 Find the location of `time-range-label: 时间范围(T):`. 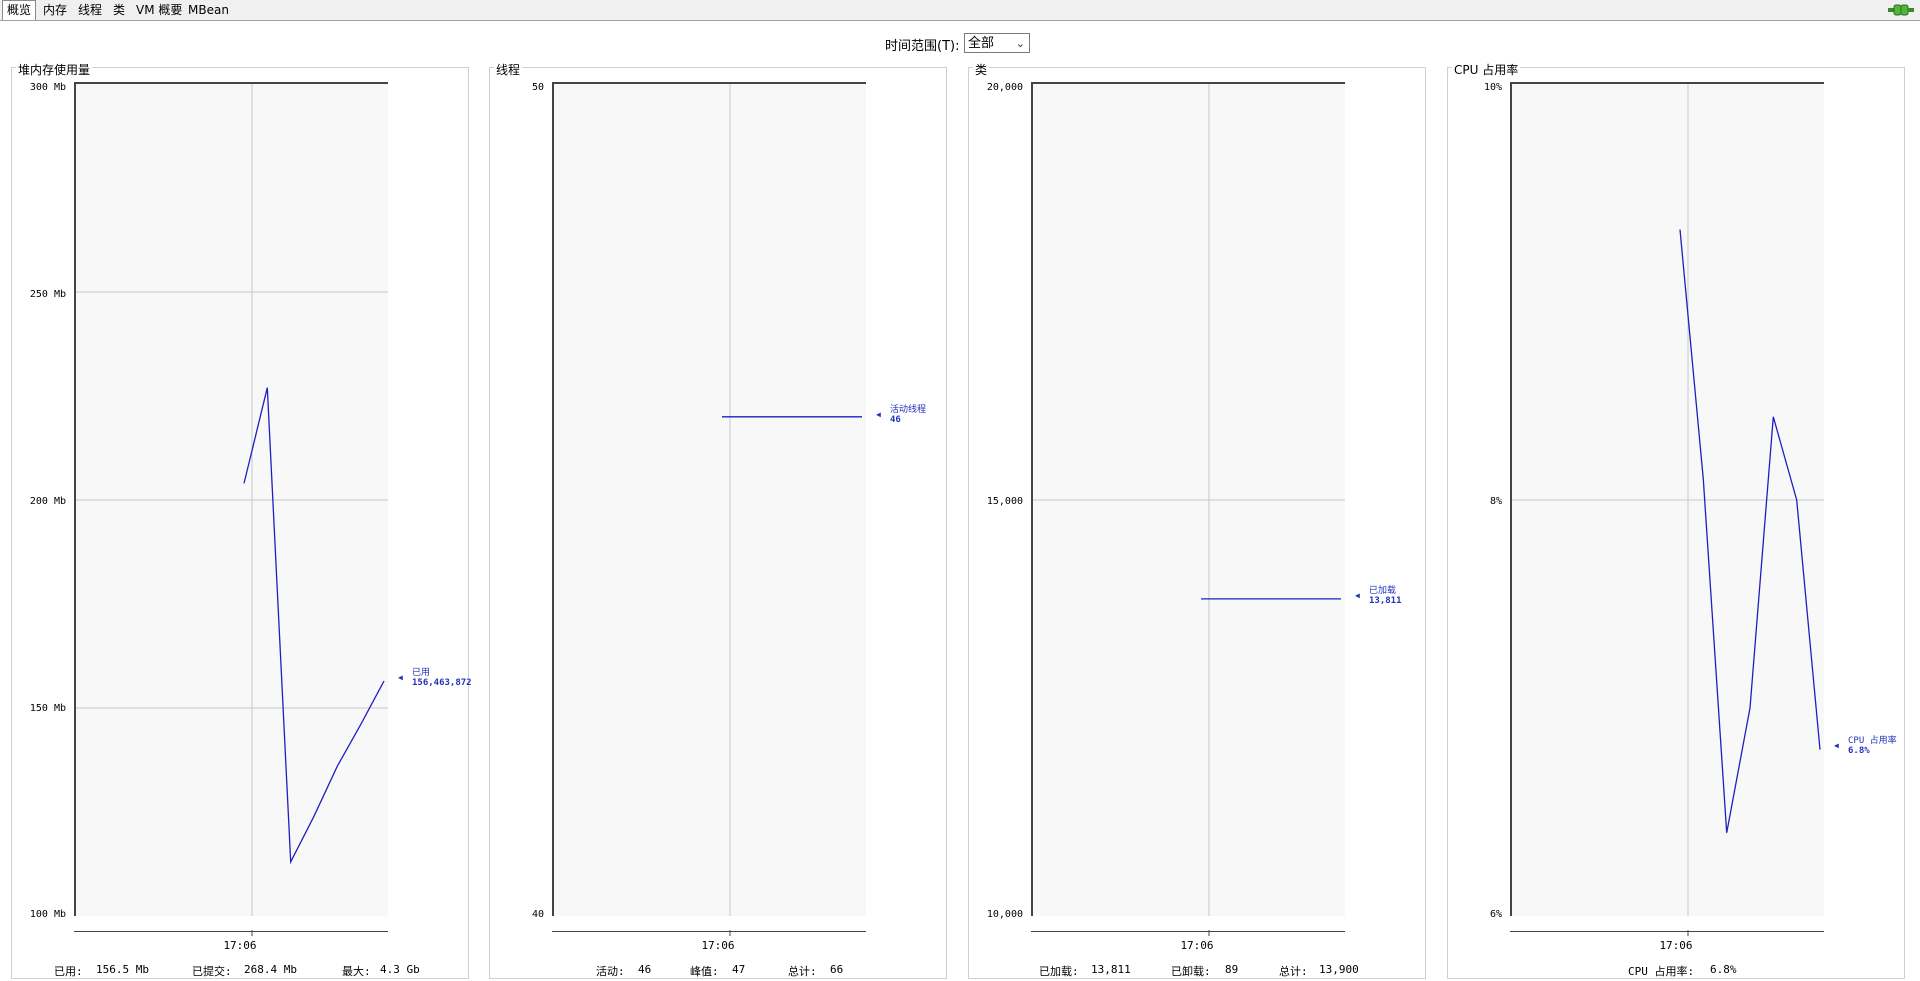

time-range-label: 时间范围(T): is located at coordinates (922, 46).